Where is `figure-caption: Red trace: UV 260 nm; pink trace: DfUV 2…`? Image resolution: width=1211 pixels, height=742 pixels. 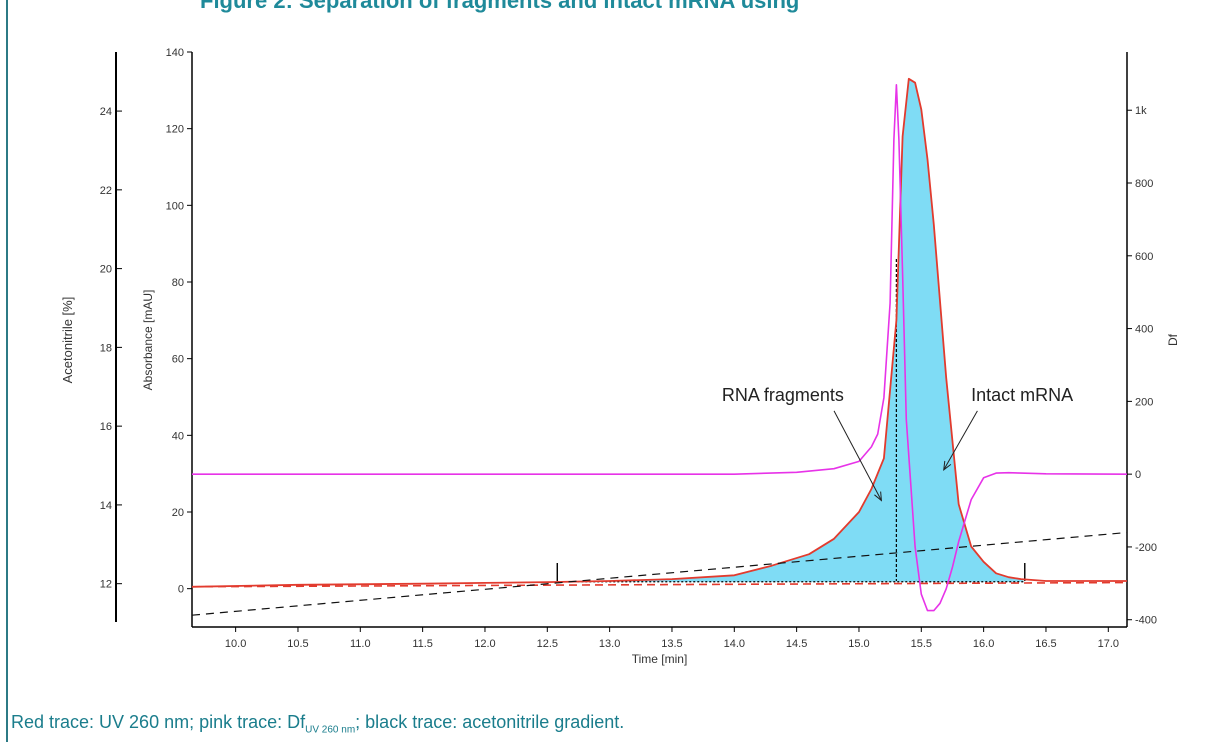
figure-caption: Red trace: UV 260 nm; pink trace: DfUV 2… is located at coordinates (317, 724).